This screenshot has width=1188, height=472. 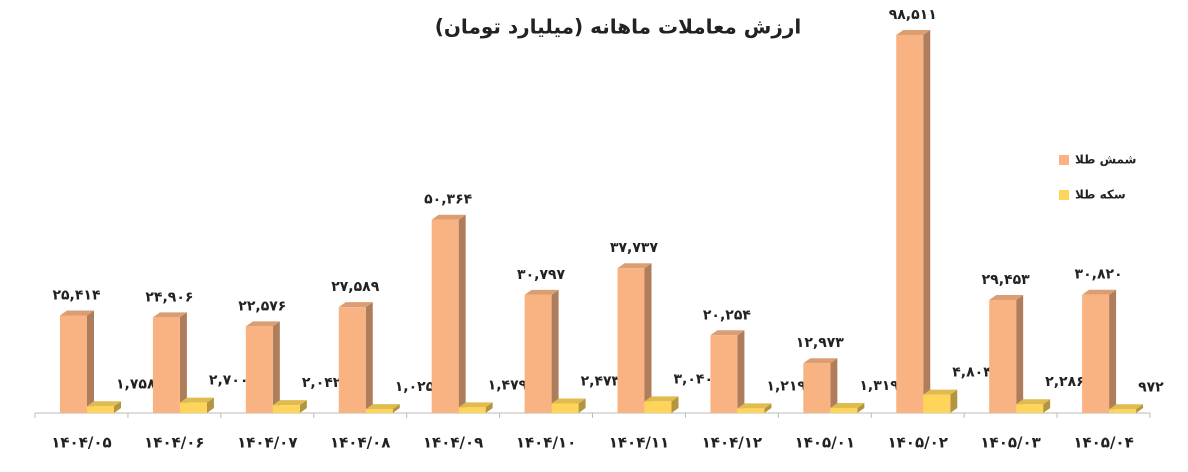 I want to click on value-label: ۴,۸۰۴, so click(x=972, y=373).